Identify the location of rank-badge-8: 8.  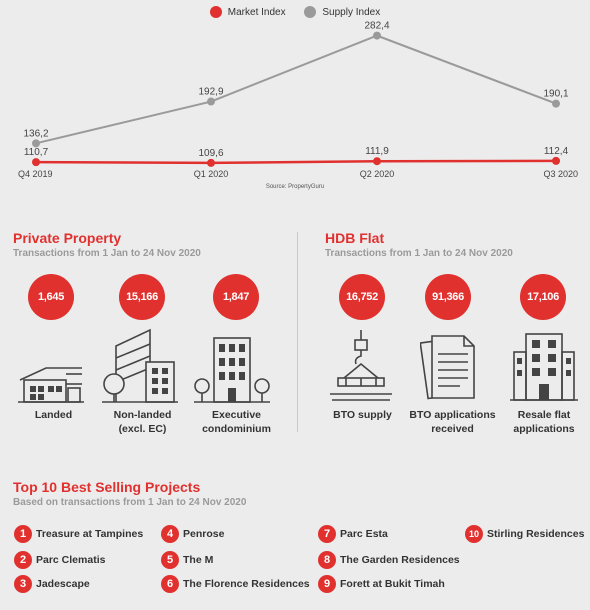
(327, 560).